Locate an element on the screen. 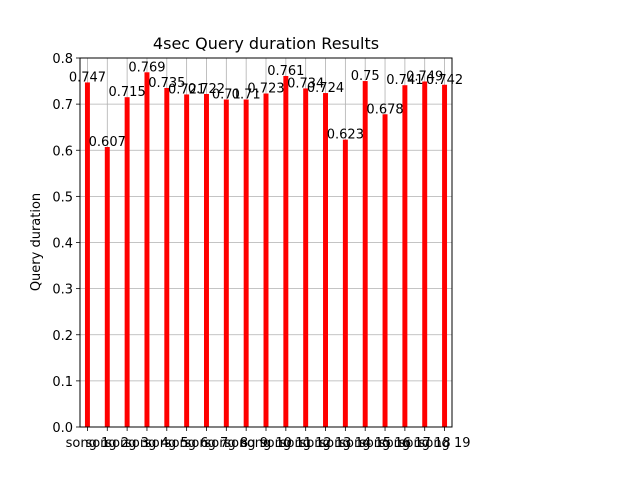 This screenshot has height=480, width=640. x-tick-label: song 12 is located at coordinates (306, 443).